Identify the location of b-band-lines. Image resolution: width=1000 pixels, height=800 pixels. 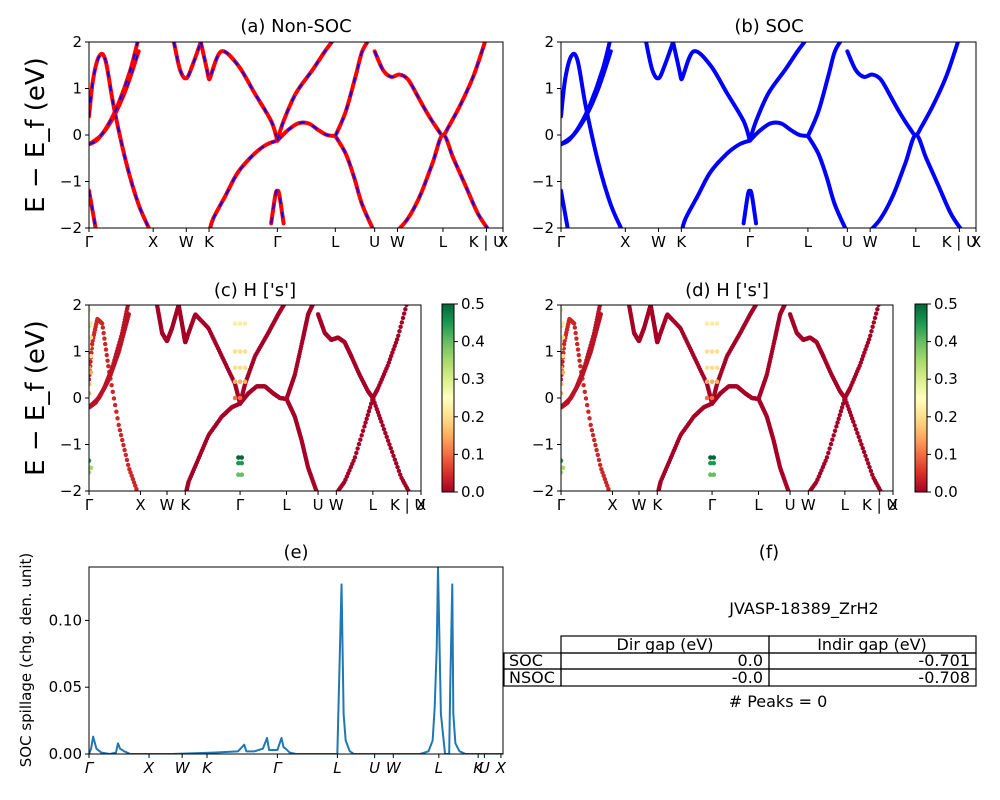
(762, 135).